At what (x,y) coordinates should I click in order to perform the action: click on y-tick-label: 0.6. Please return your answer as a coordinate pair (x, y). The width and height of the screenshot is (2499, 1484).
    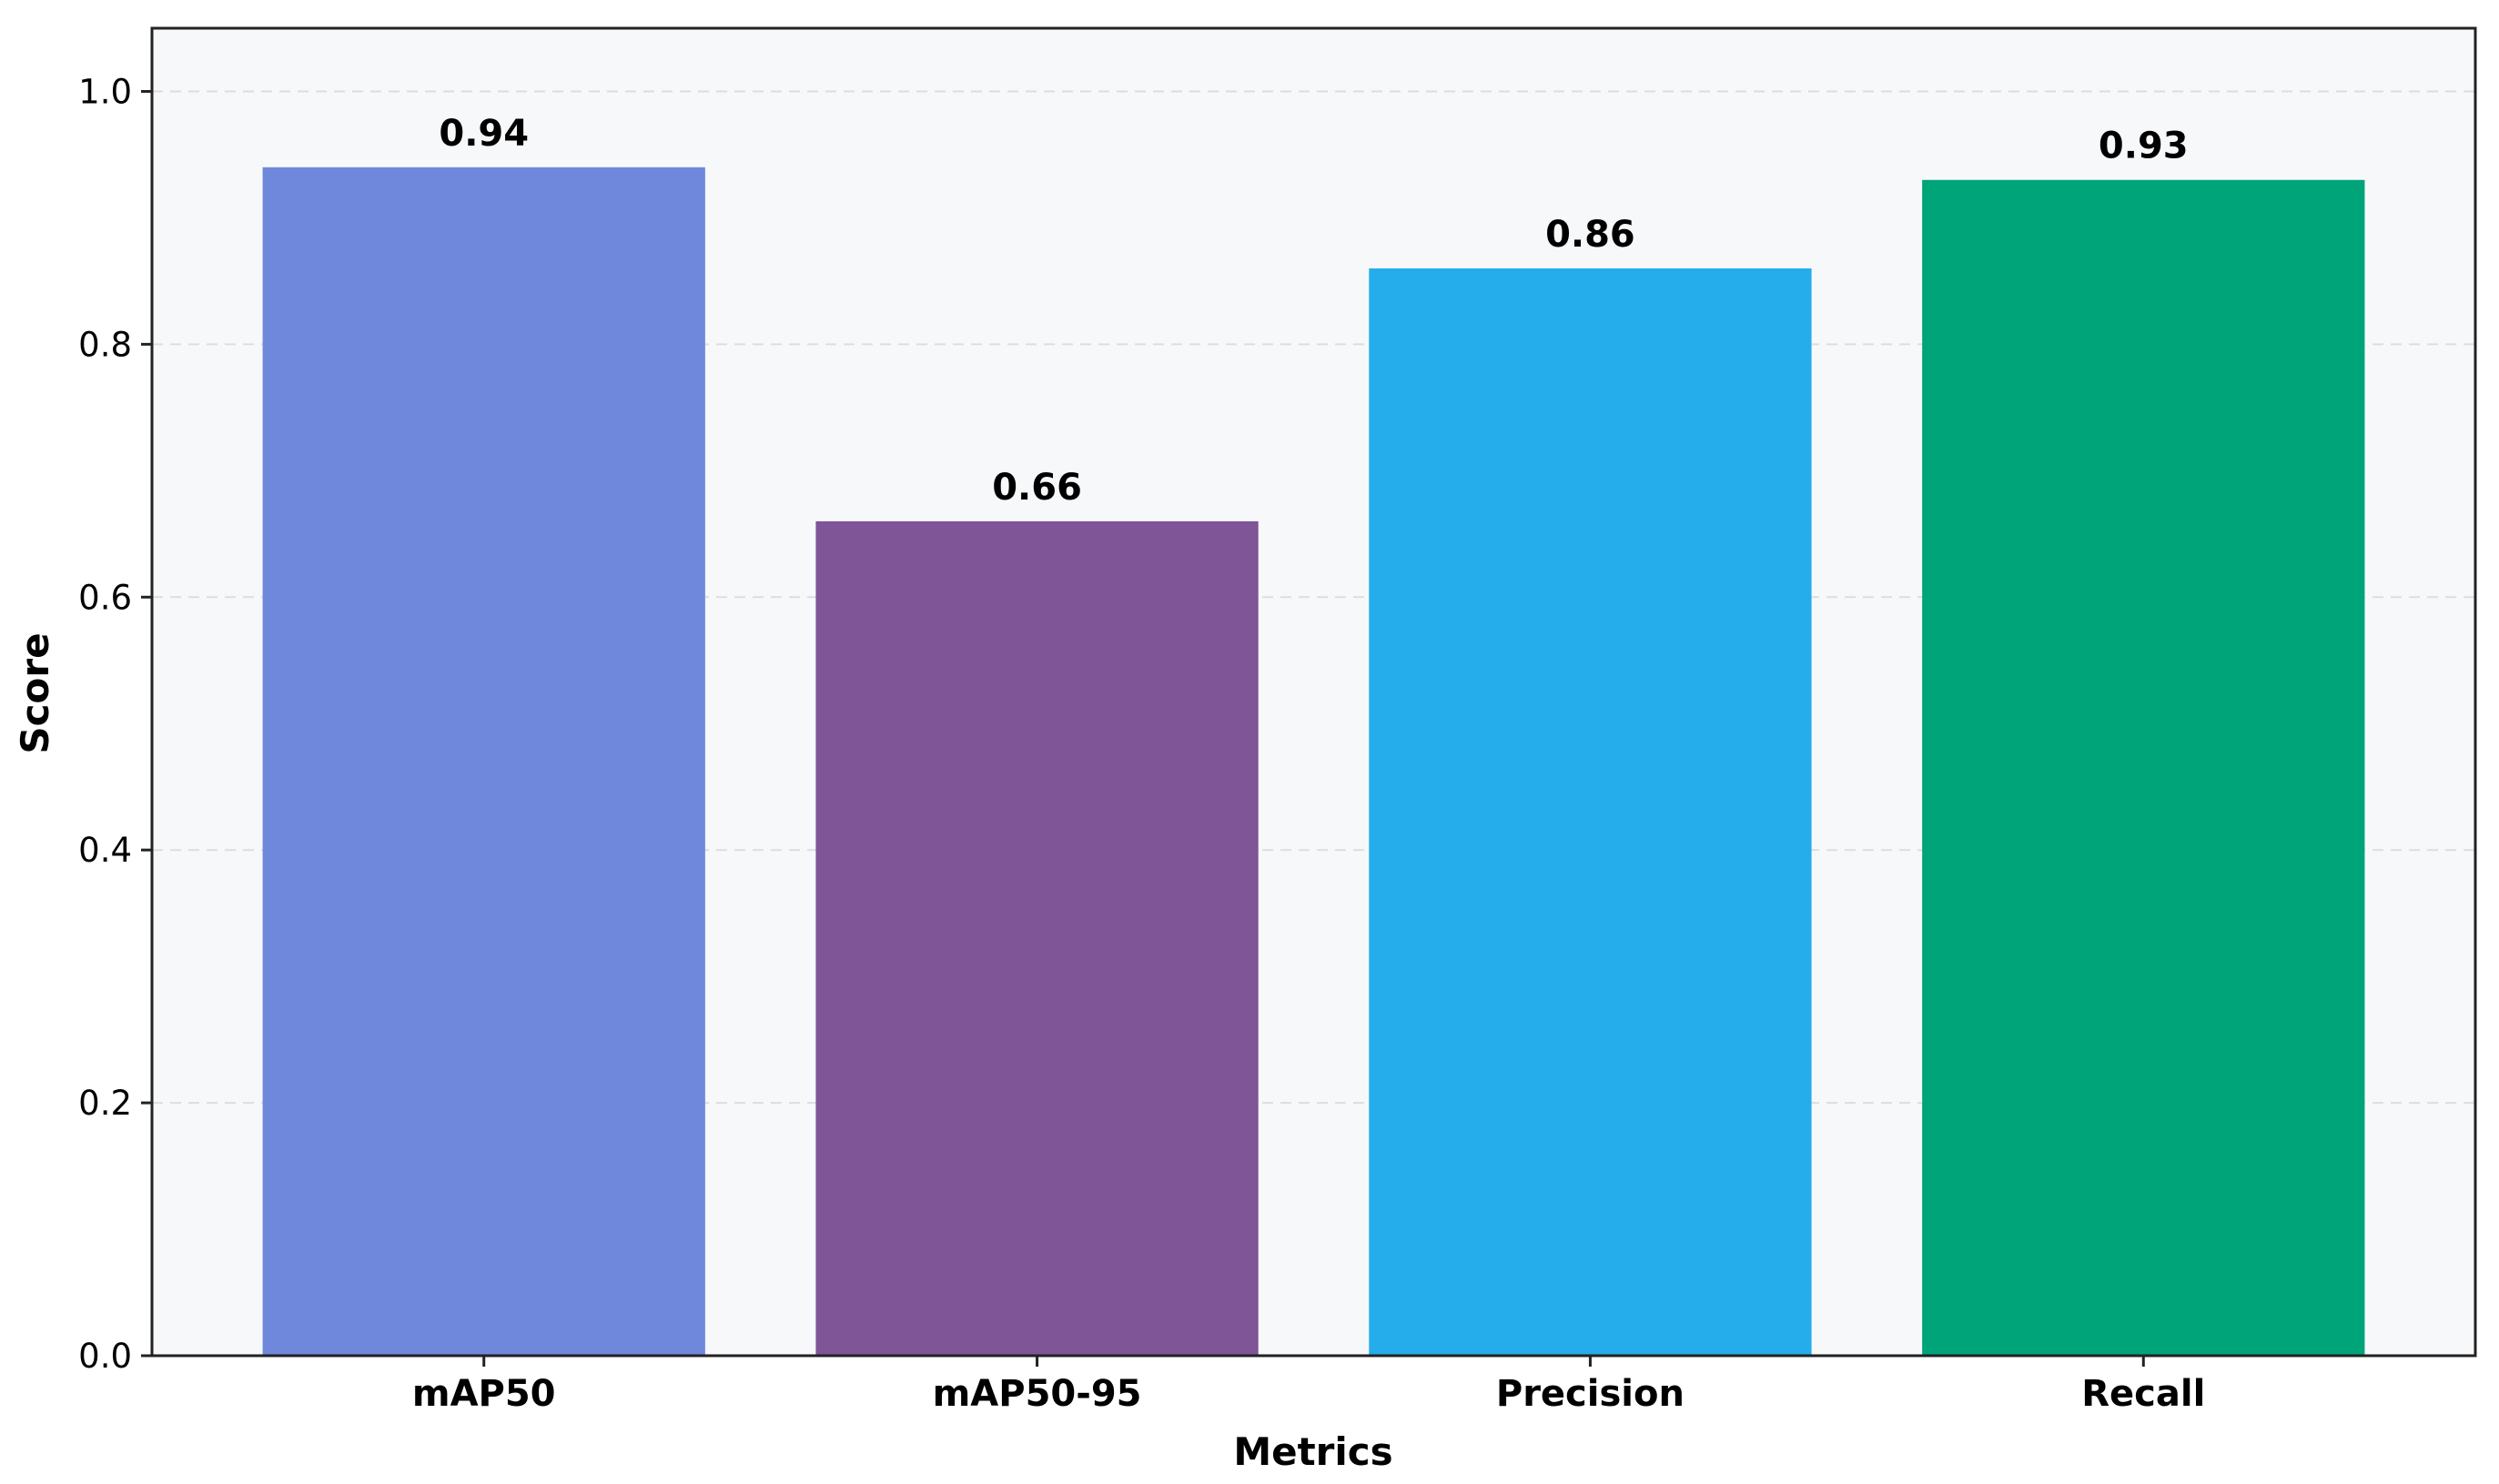
    Looking at the image, I should click on (105, 597).